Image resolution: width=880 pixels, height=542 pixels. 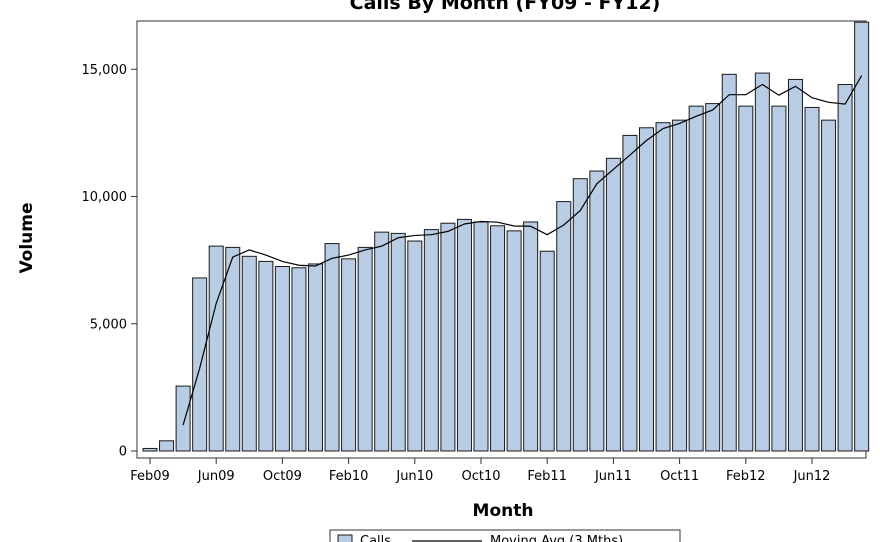 What do you see at coordinates (679, 476) in the screenshot?
I see `x-tick-label: Oct11` at bounding box center [679, 476].